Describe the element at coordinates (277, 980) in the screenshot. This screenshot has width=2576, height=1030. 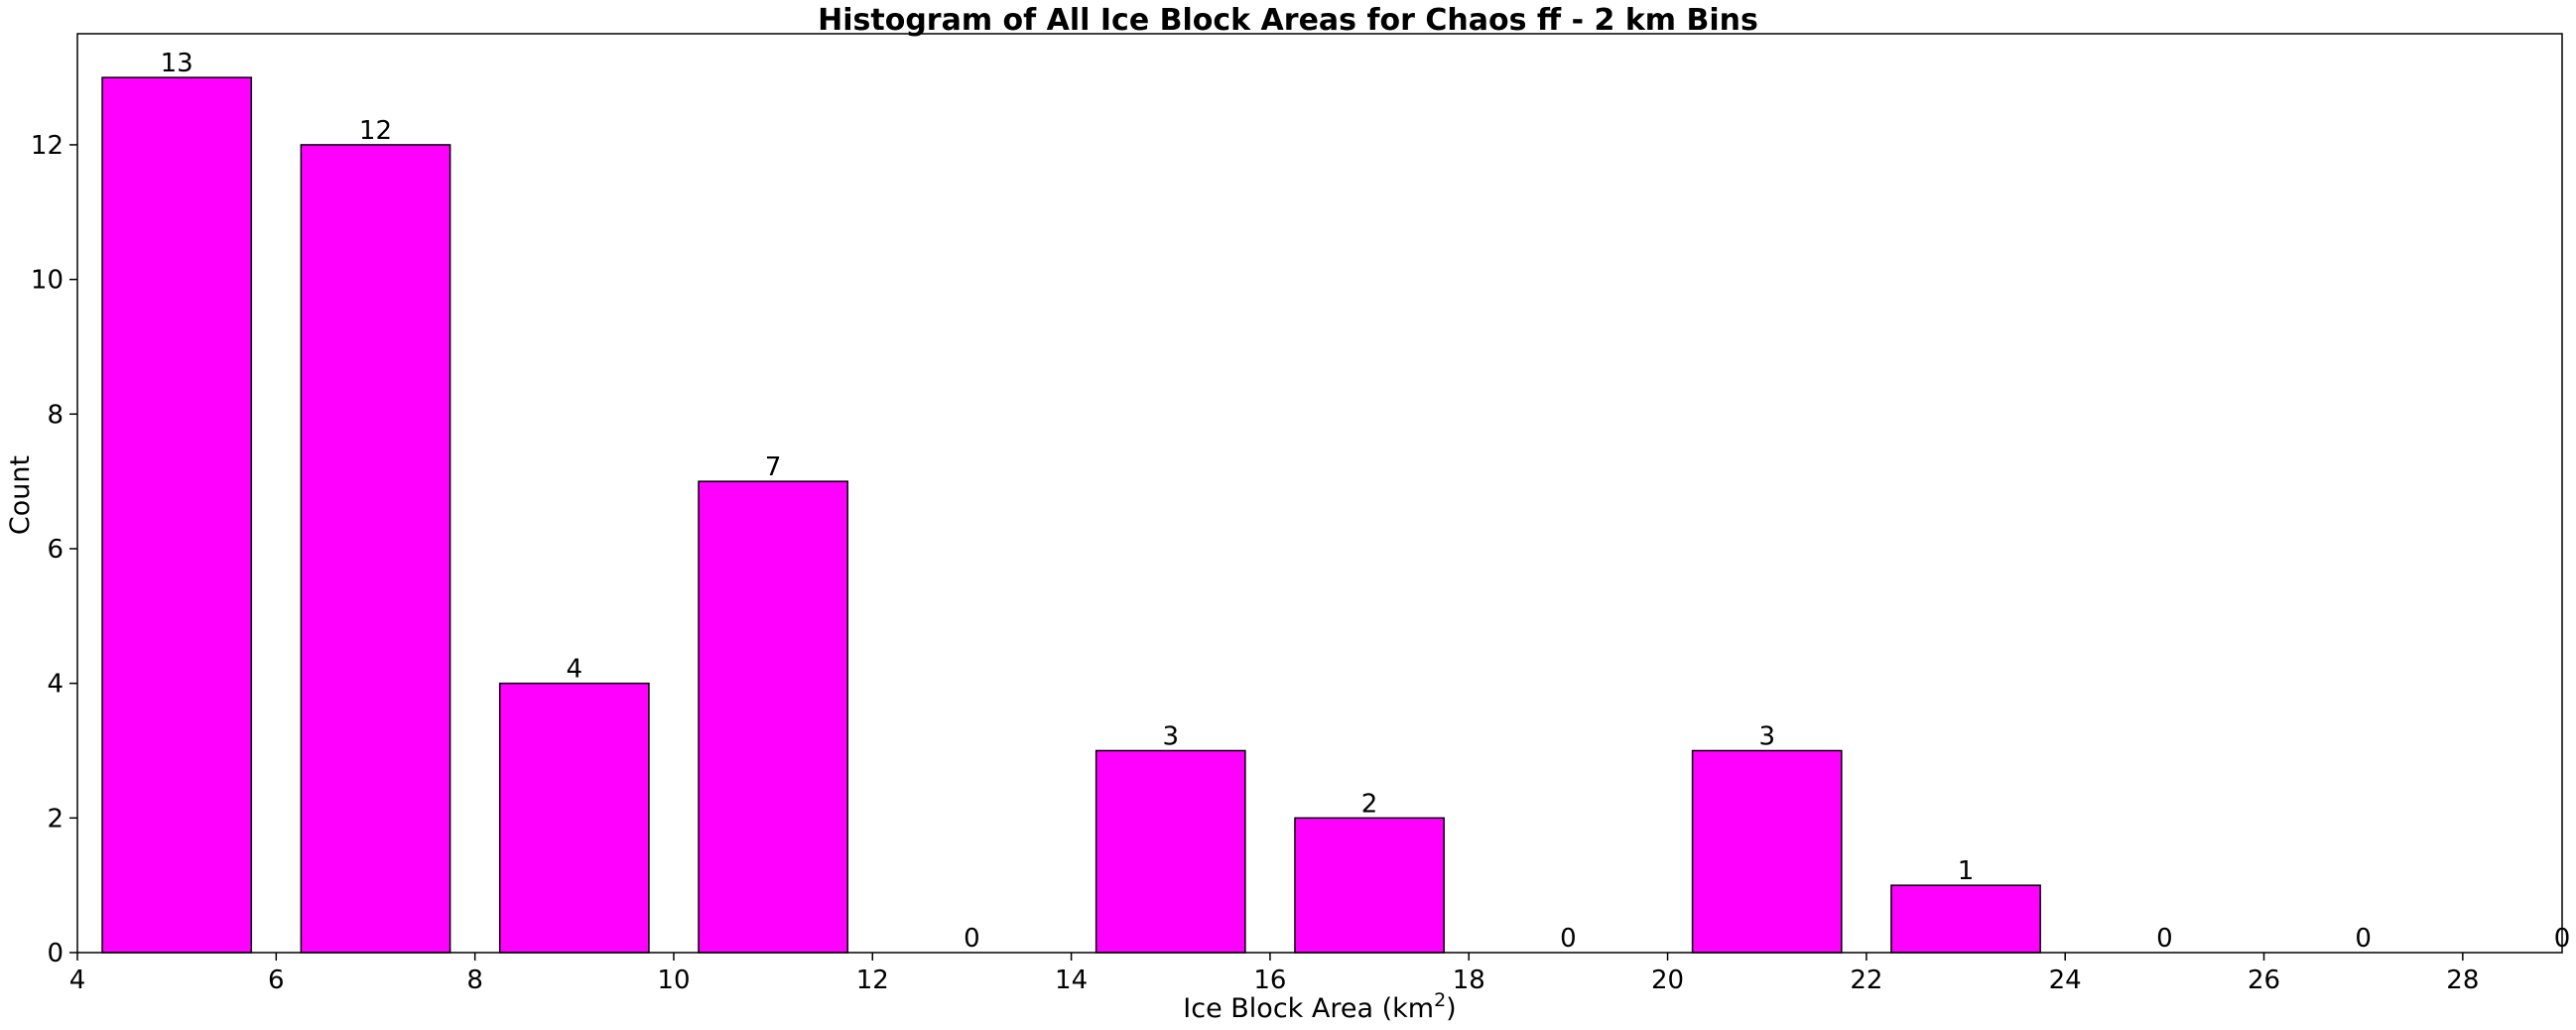
I see `x-tick-label: 6` at that location.